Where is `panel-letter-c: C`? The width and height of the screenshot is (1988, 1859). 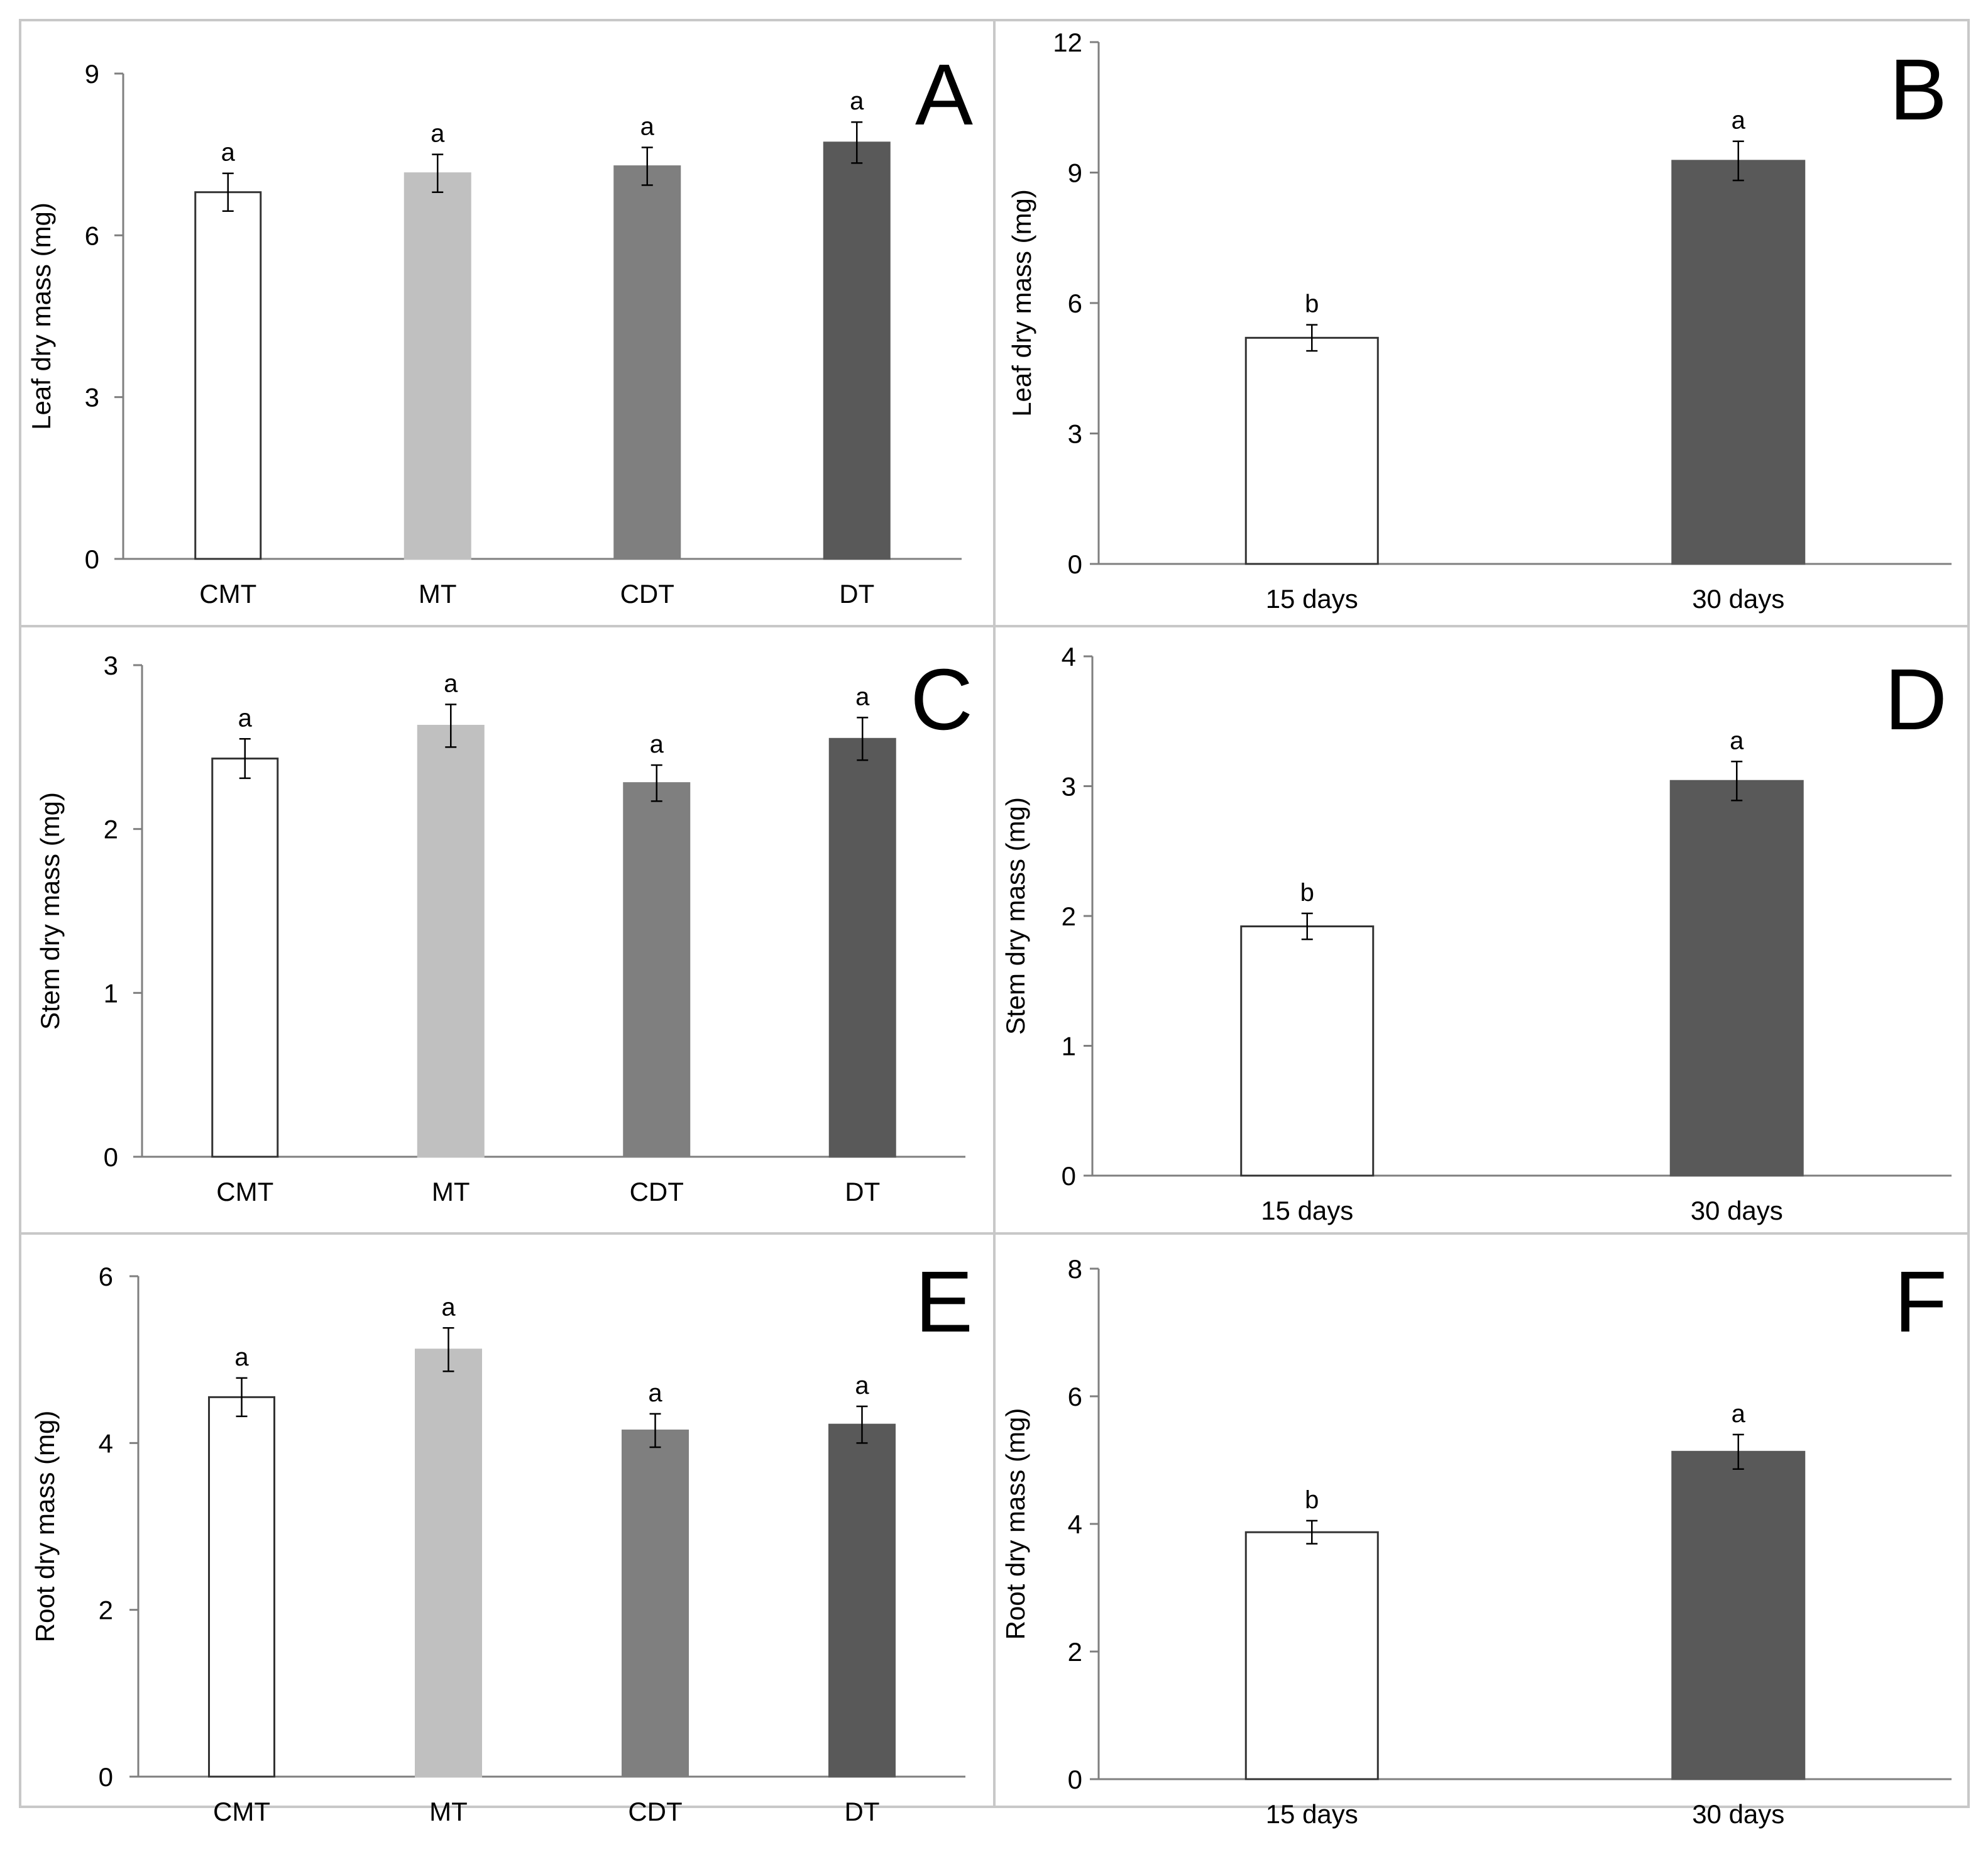
panel-letter-c: C is located at coordinates (941, 700).